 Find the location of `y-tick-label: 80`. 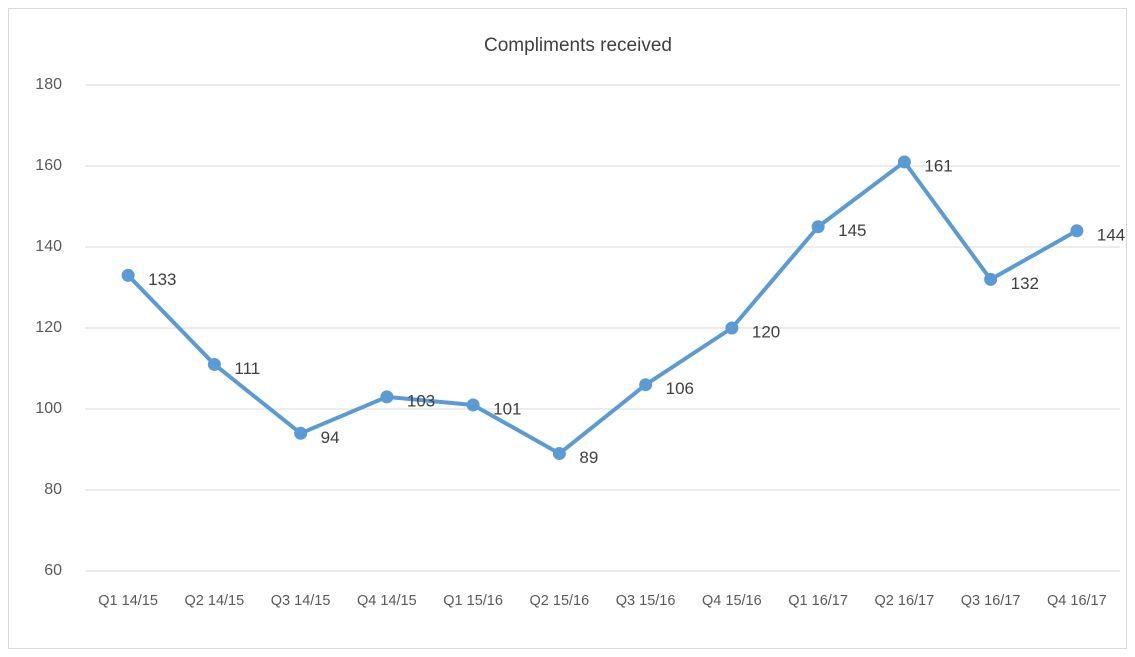

y-tick-label: 80 is located at coordinates (53, 489).